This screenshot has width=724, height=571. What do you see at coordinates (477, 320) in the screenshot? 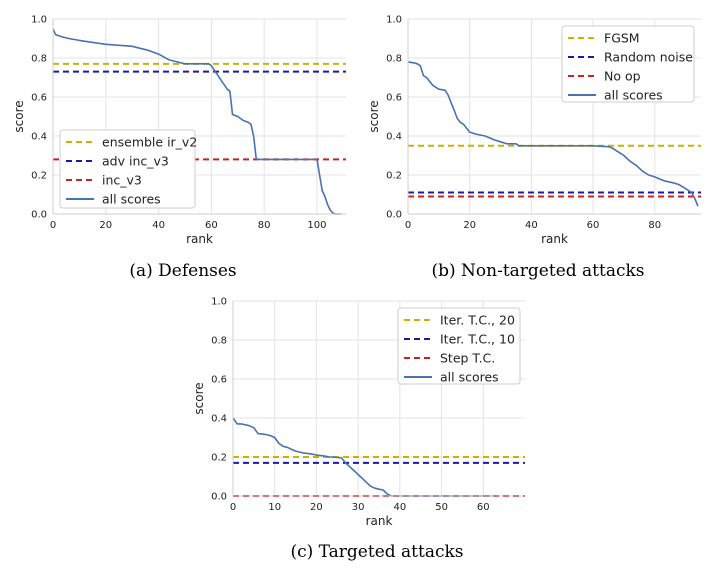
I see `legend-label: Iter. T.C., 20` at bounding box center [477, 320].